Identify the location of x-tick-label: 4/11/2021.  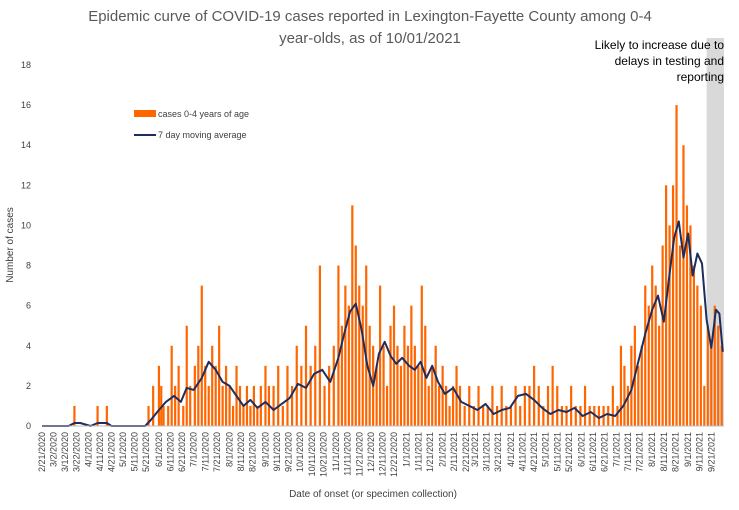
(523, 451).